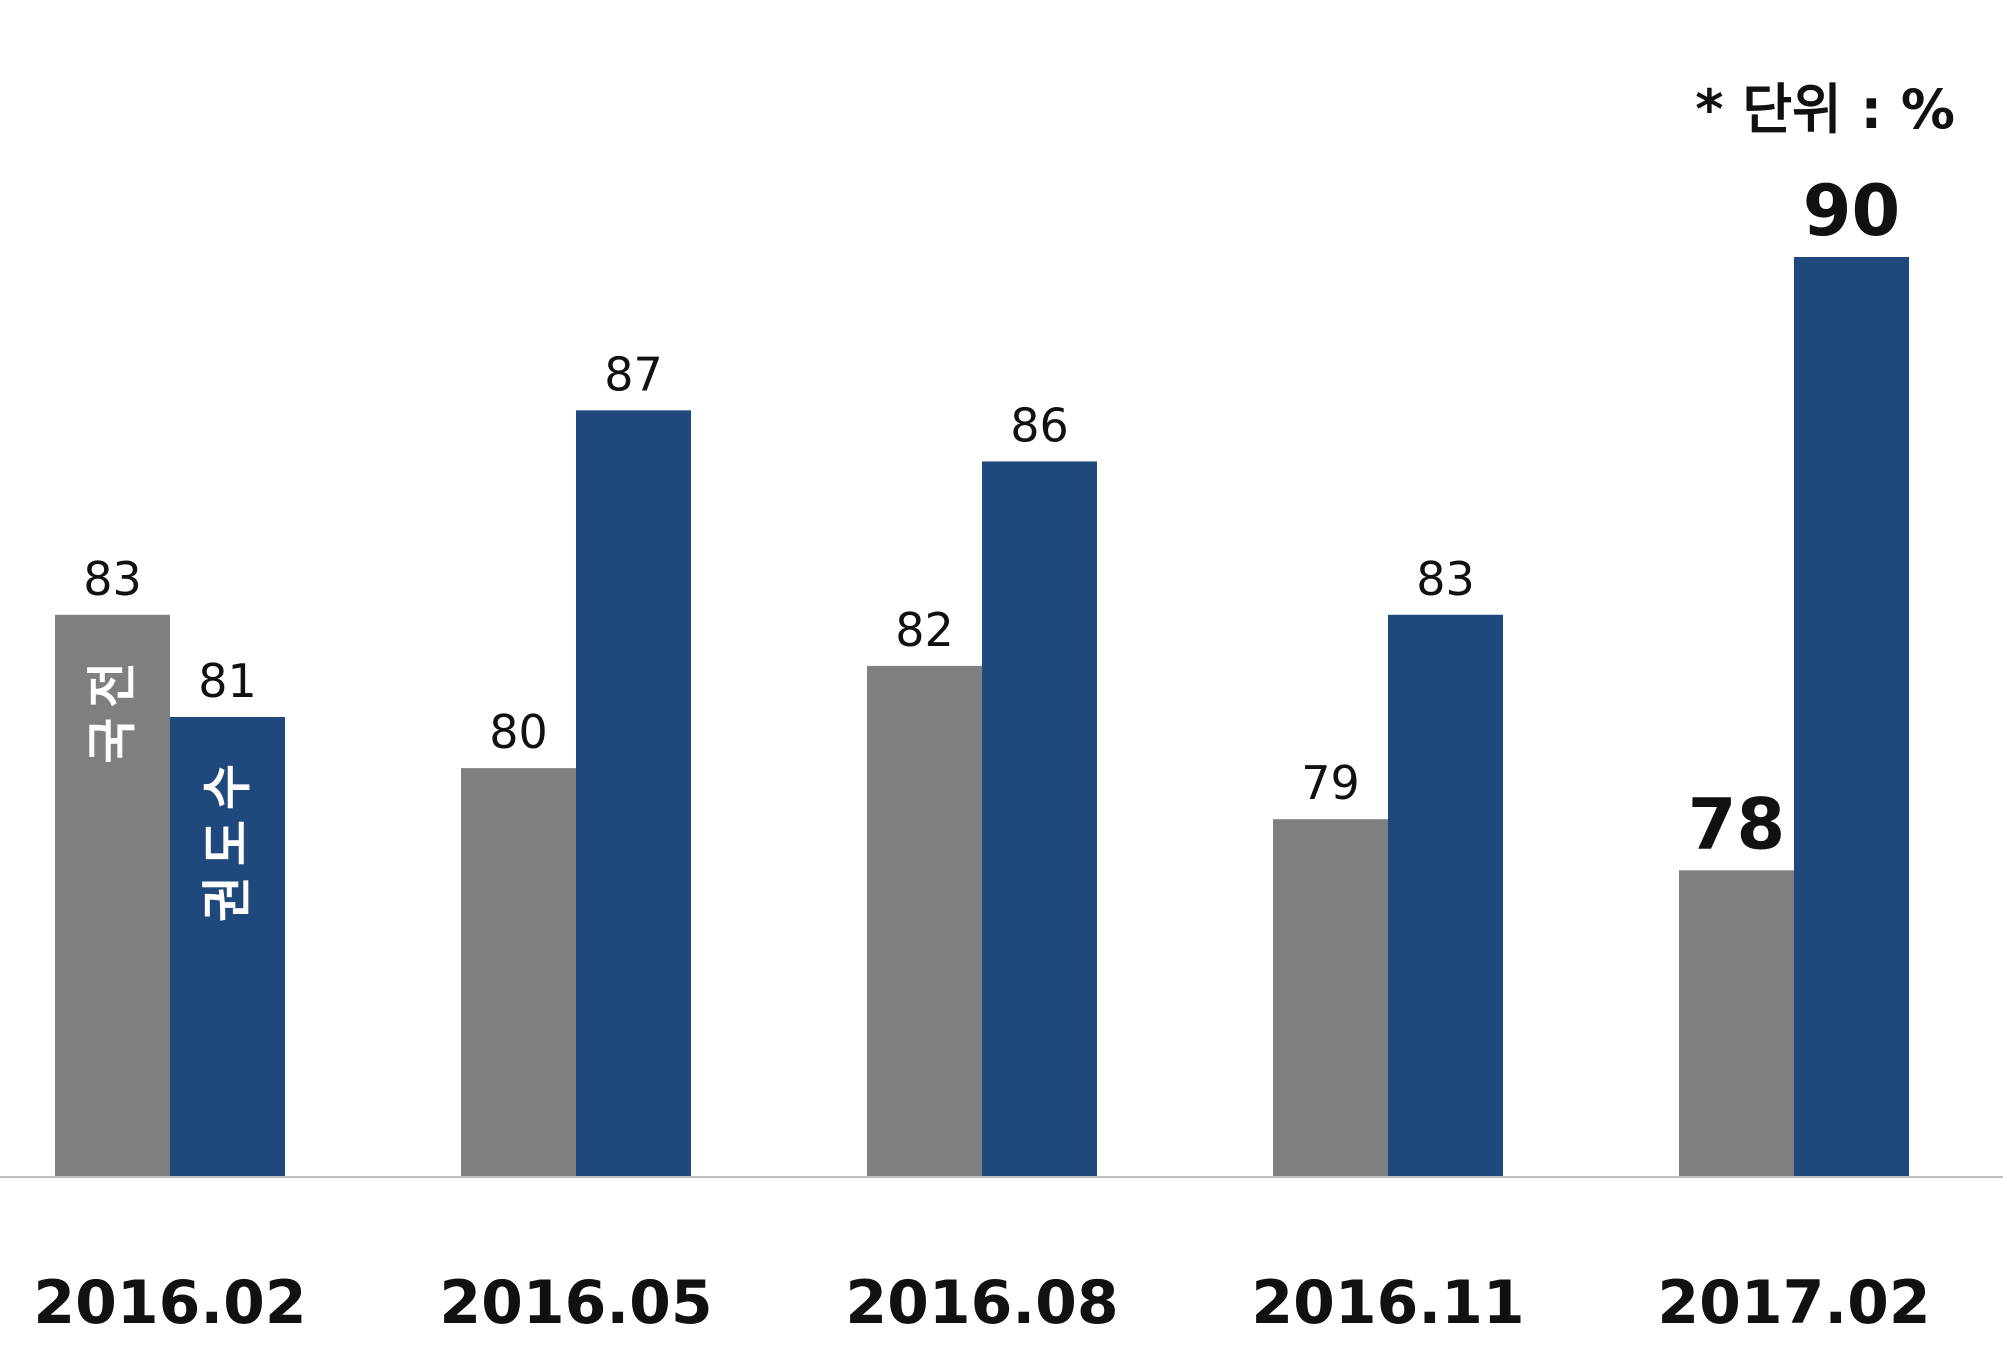 The height and width of the screenshot is (1360, 2003). Describe the element at coordinates (228, 899) in the screenshot. I see `series-name-capital: 권` at that location.